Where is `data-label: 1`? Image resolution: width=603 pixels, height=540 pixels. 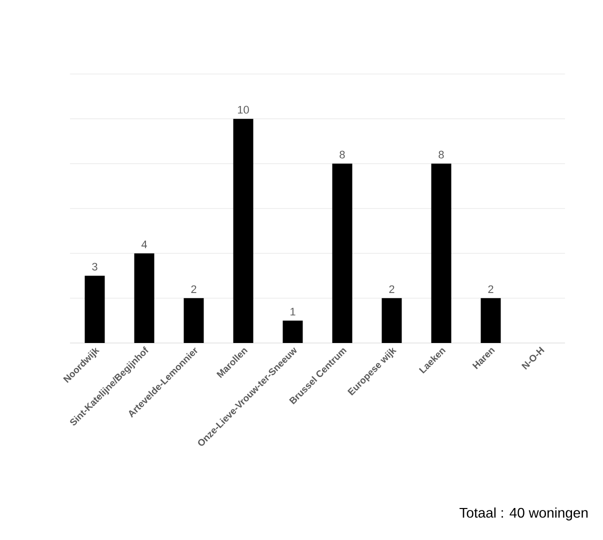 data-label: 1 is located at coordinates (293, 312).